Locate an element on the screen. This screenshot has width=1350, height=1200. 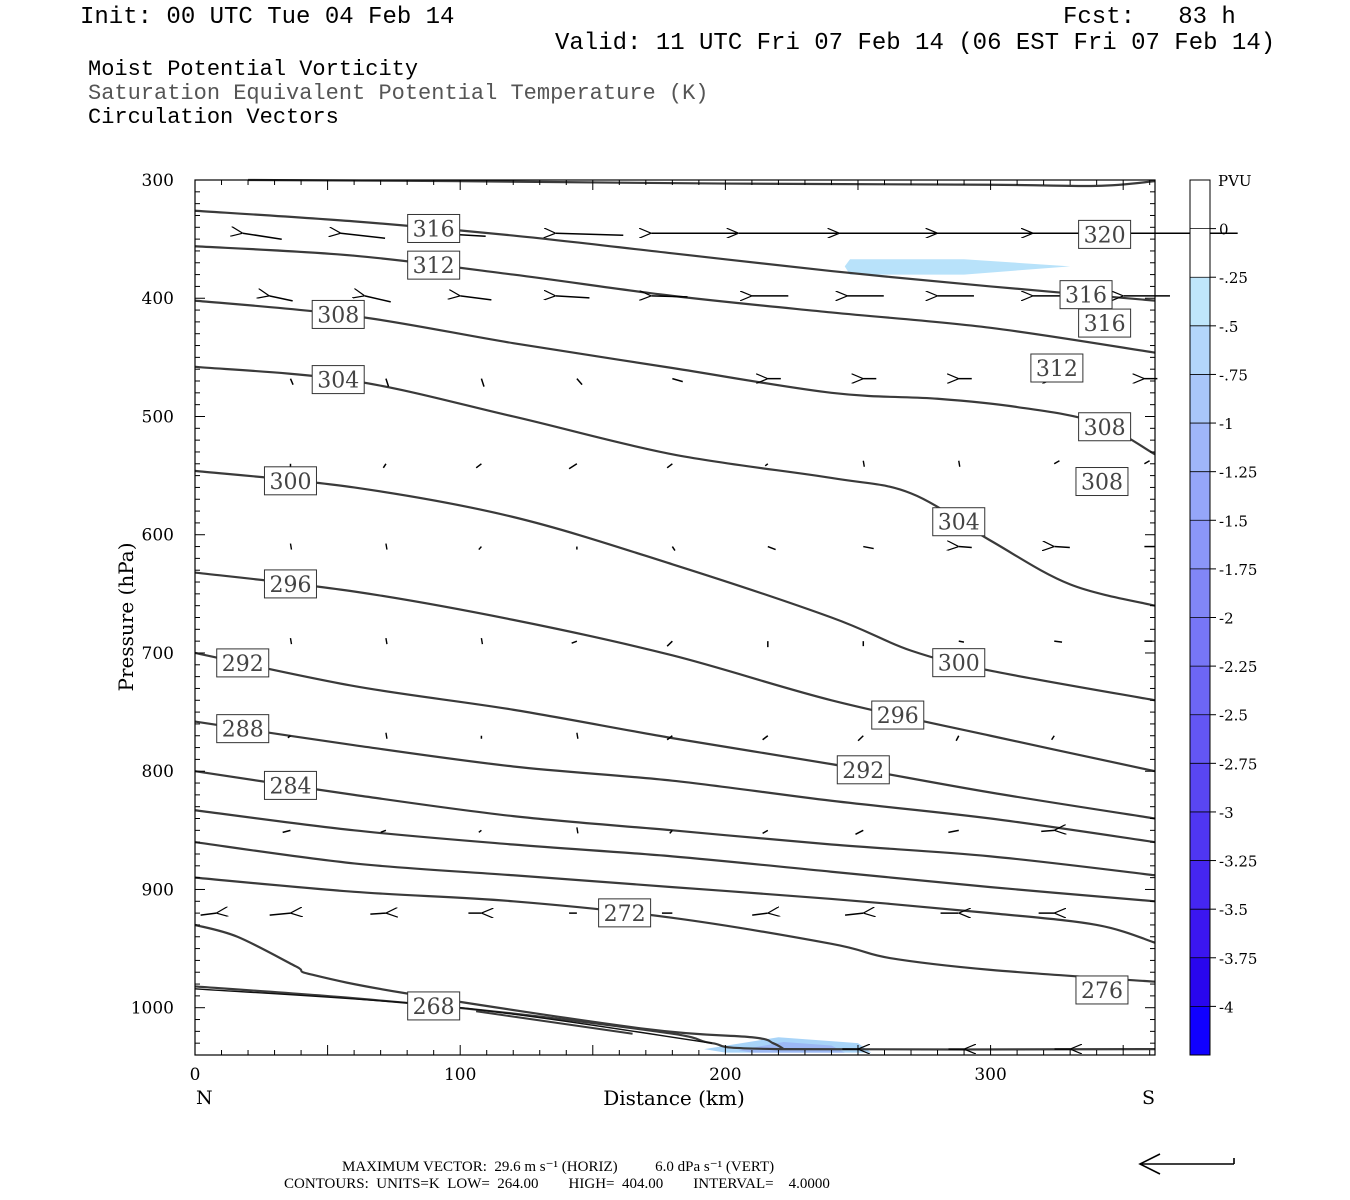
field-title-3: Circulation Vectors is located at coordinates (213, 117).